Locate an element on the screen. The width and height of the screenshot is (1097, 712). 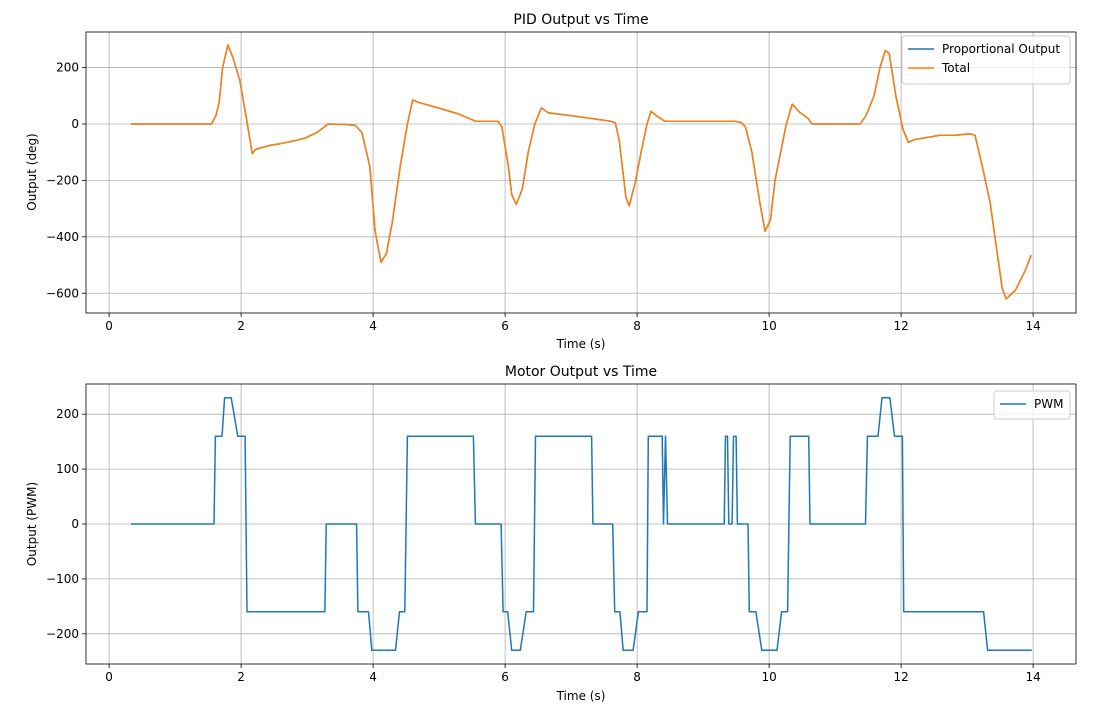
y-axis-label: Output (deg) is located at coordinates (32, 171).